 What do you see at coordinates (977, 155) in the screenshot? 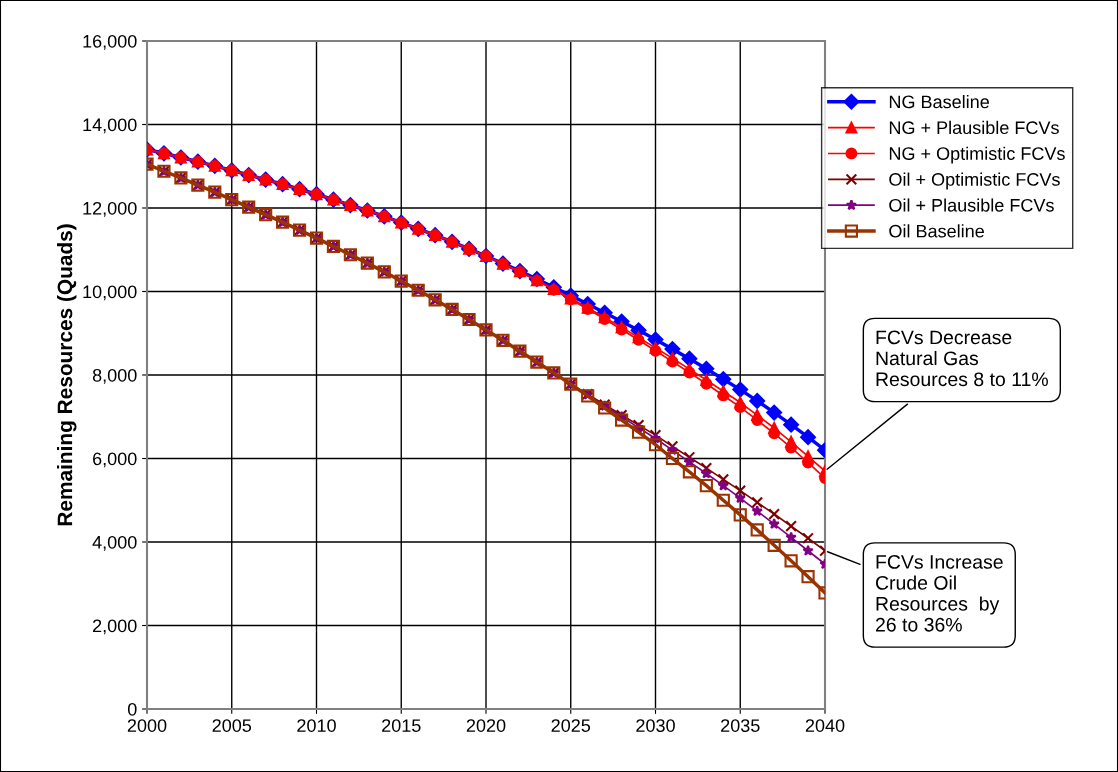
I see `legend-label: NG + Optimistic FCVs` at bounding box center [977, 155].